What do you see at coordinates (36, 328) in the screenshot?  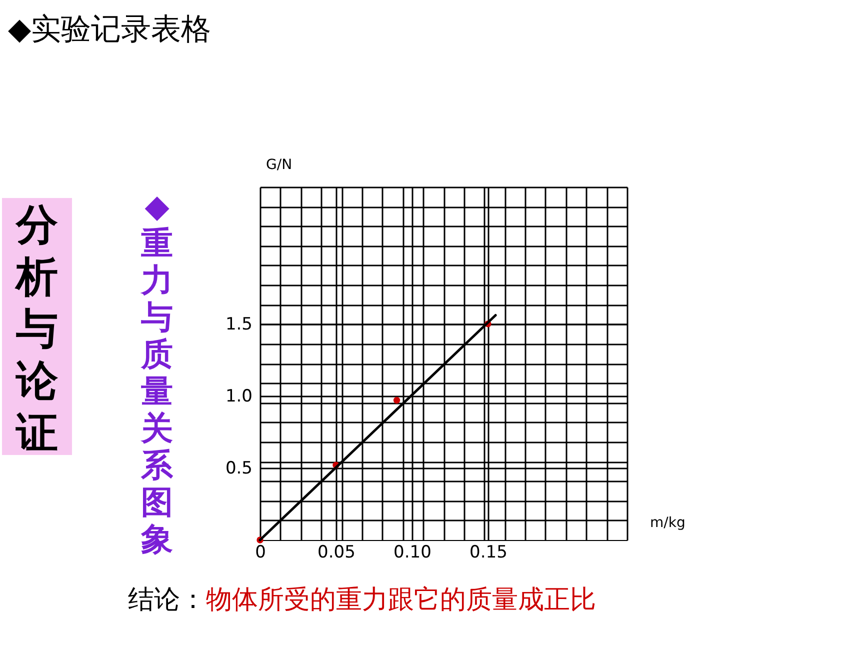 I see `text: 分析与论证` at bounding box center [36, 328].